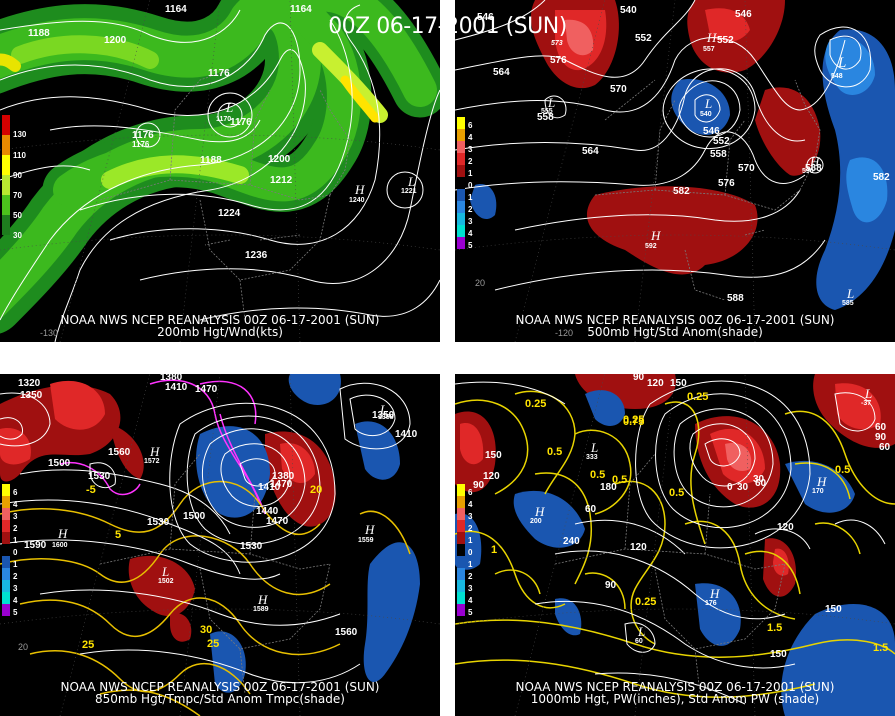  Describe the element at coordinates (564, 333) in the screenshot. I see `lon-label: -120` at that location.